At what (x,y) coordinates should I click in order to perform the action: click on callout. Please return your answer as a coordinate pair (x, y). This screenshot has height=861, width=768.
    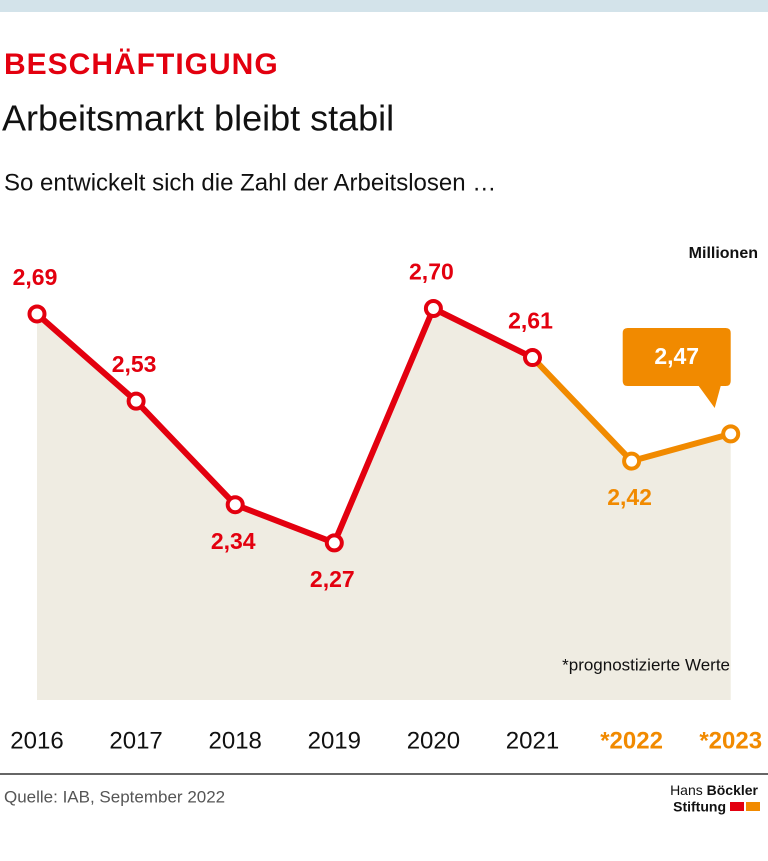
    Looking at the image, I should click on (676, 368).